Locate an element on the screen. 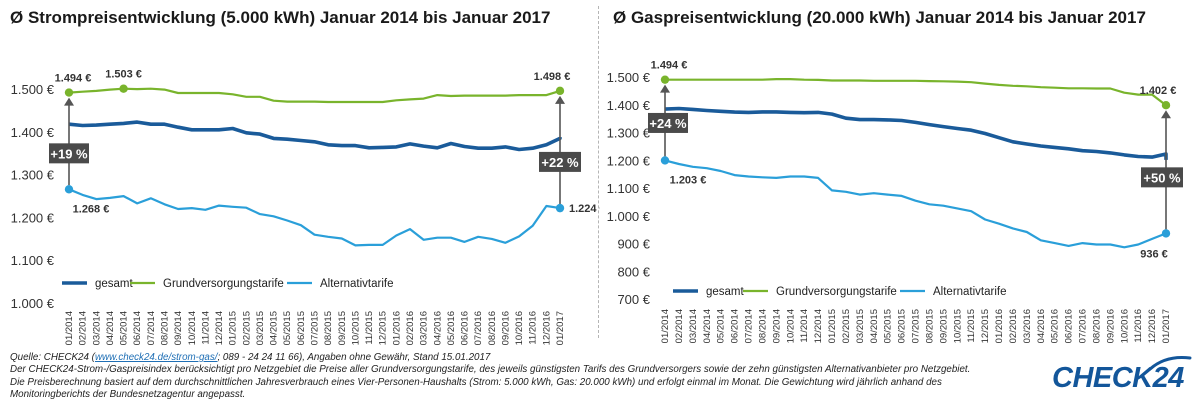 The height and width of the screenshot is (416, 1200). gas-end-pct-badge-box is located at coordinates (1162, 177).